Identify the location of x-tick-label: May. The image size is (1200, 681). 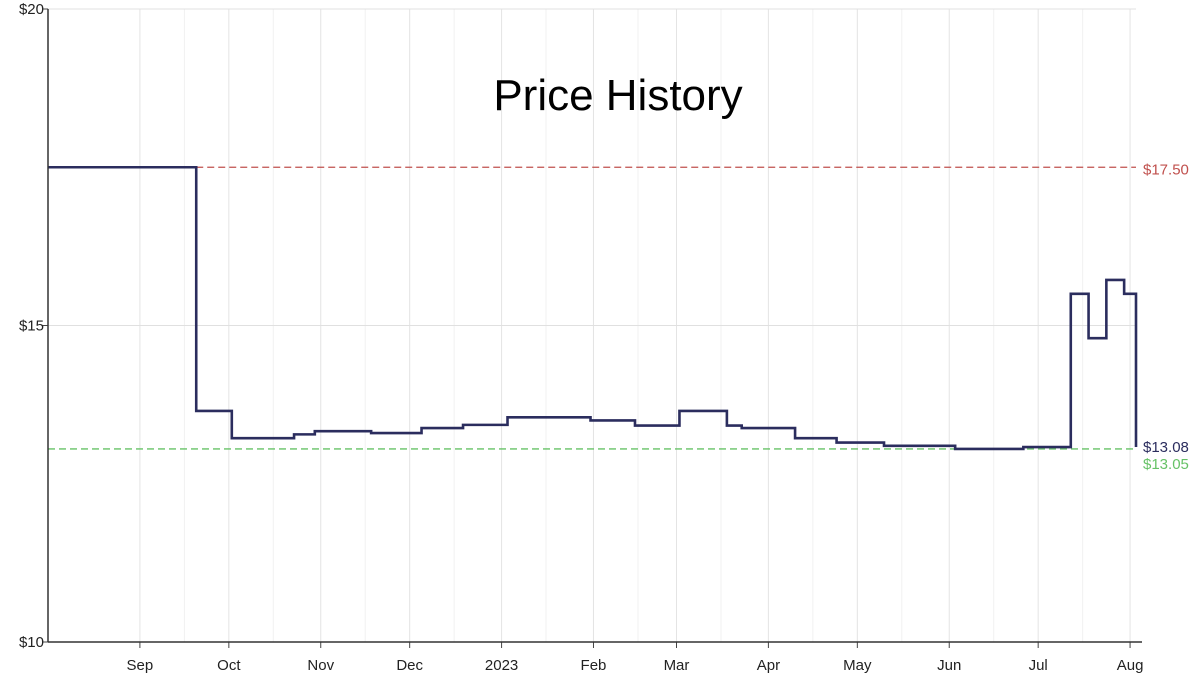
(857, 665).